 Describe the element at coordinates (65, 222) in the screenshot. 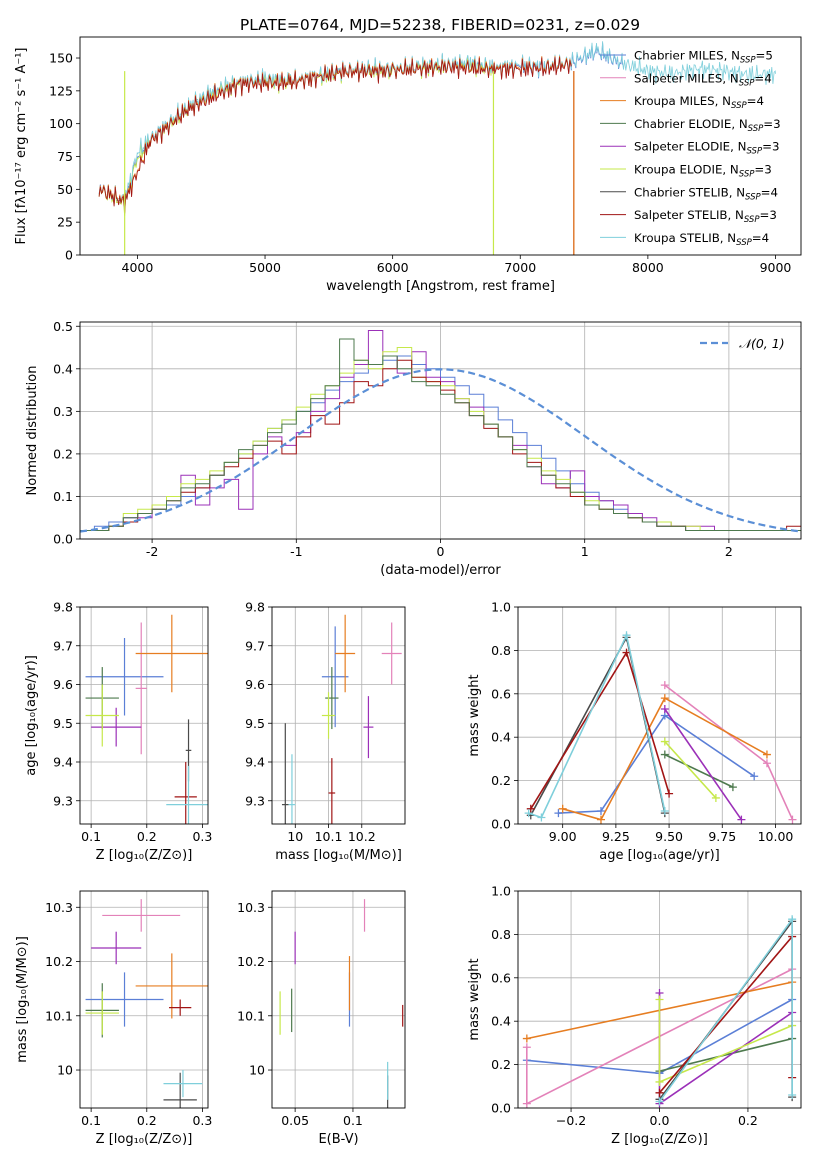

I see `y-tick-label: 25` at that location.